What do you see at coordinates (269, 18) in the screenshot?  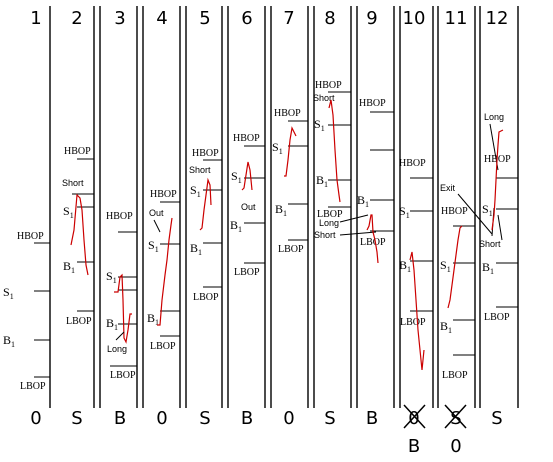 I see `column-numbers: 1 2 3 4 5 6 7 8 9 10 11 12` at bounding box center [269, 18].